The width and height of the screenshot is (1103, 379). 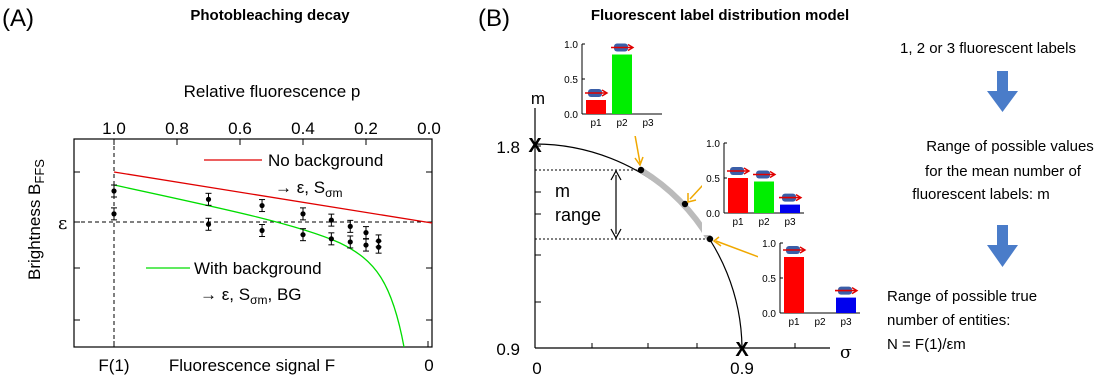 I want to click on flow-step-3-line: N = F(1)/εm, so click(x=926, y=344).